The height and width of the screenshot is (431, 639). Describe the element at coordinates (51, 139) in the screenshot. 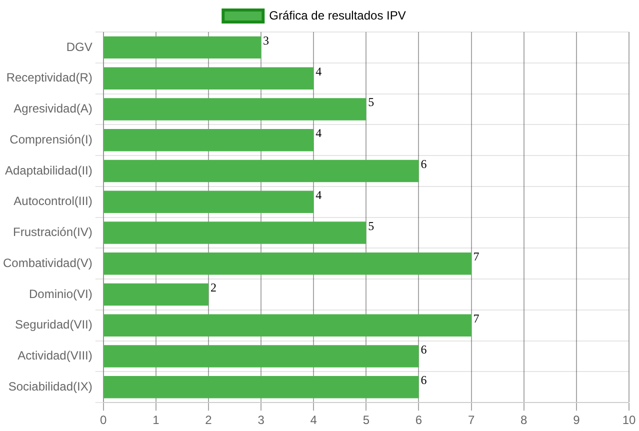

I see `y-tick-label: Comprensión(I)` at that location.